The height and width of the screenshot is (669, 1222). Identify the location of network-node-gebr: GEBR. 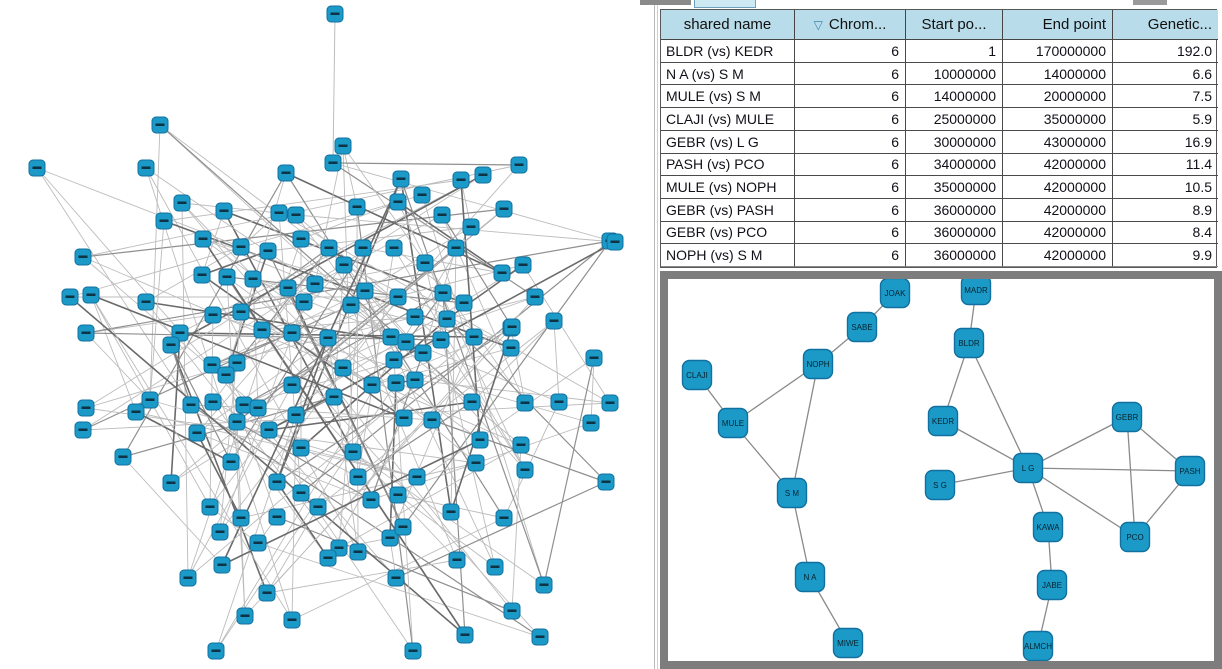
(1127, 417).